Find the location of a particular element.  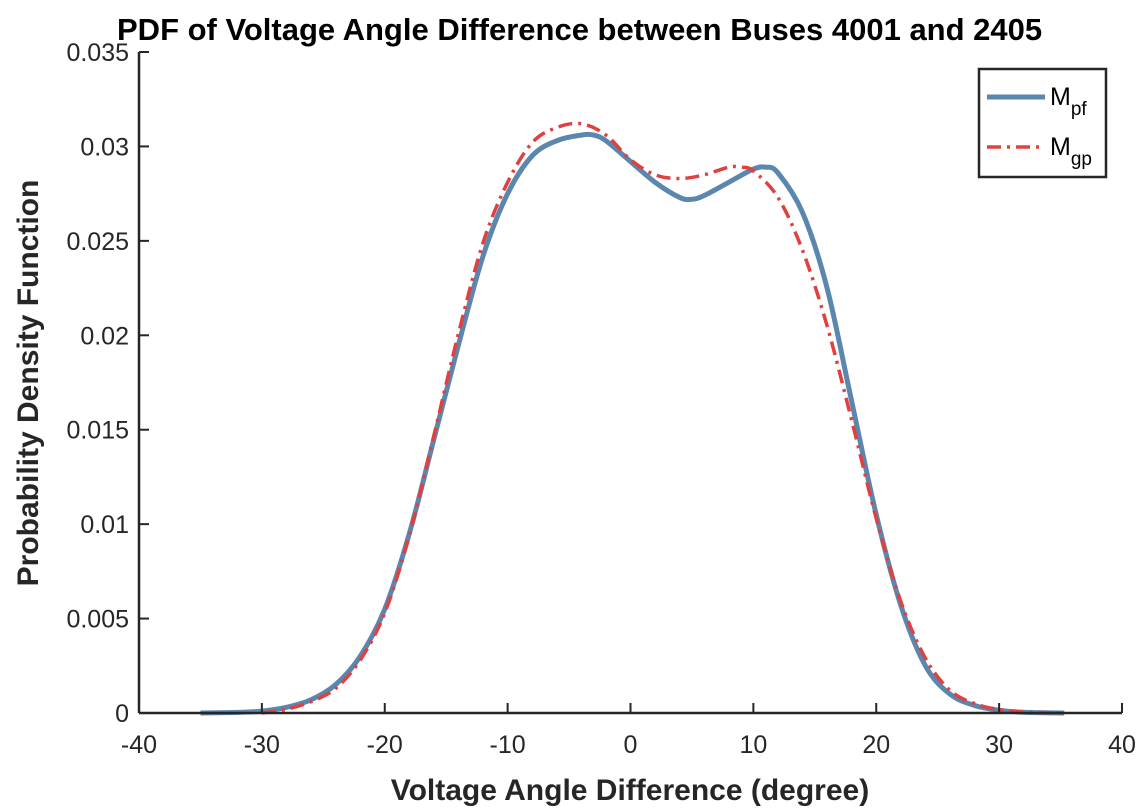

x-tick-label: -20 is located at coordinates (385, 745).